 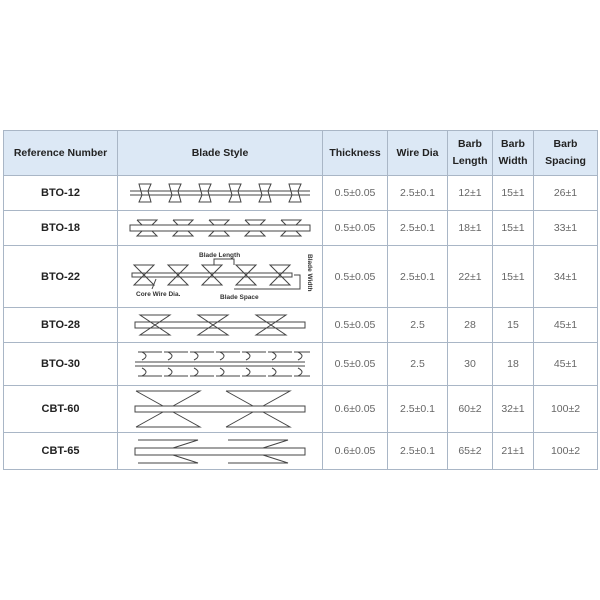 What do you see at coordinates (60, 228) in the screenshot?
I see `reference-number: BTO-18` at bounding box center [60, 228].